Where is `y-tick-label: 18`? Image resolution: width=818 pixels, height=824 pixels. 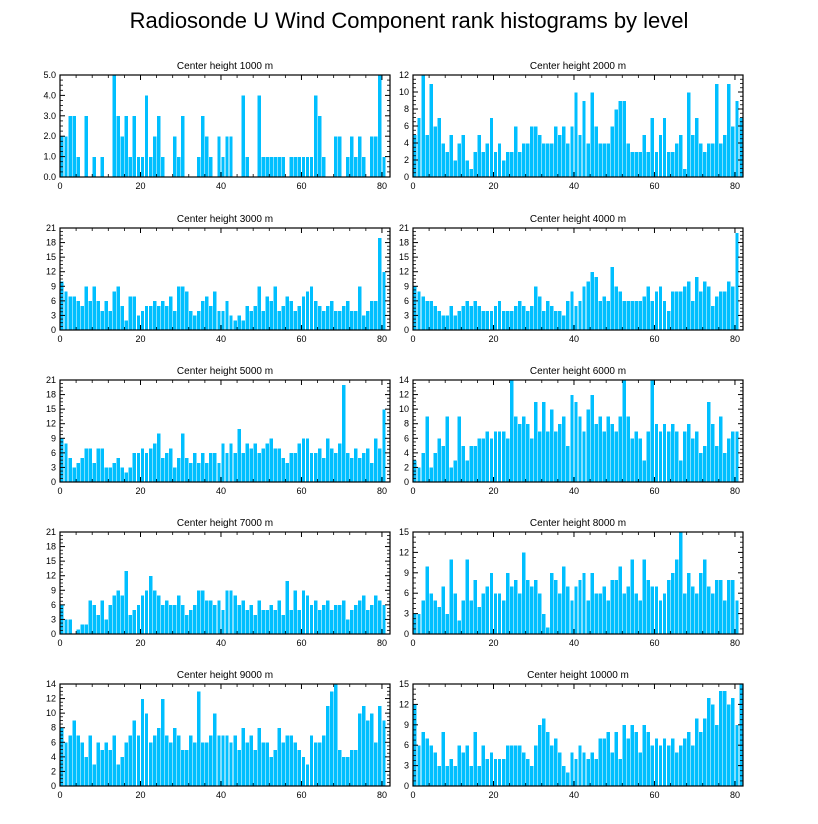
y-tick-label: 18 is located at coordinates (51, 395).